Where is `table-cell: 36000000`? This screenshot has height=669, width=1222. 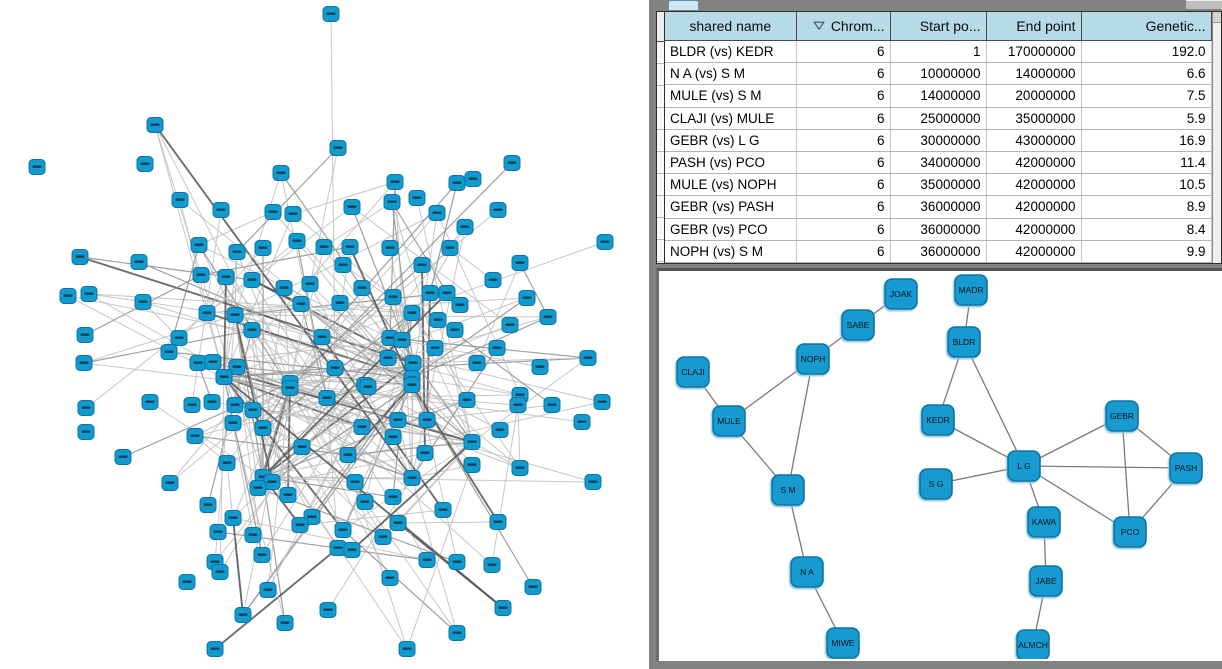 table-cell: 36000000 is located at coordinates (938, 252).